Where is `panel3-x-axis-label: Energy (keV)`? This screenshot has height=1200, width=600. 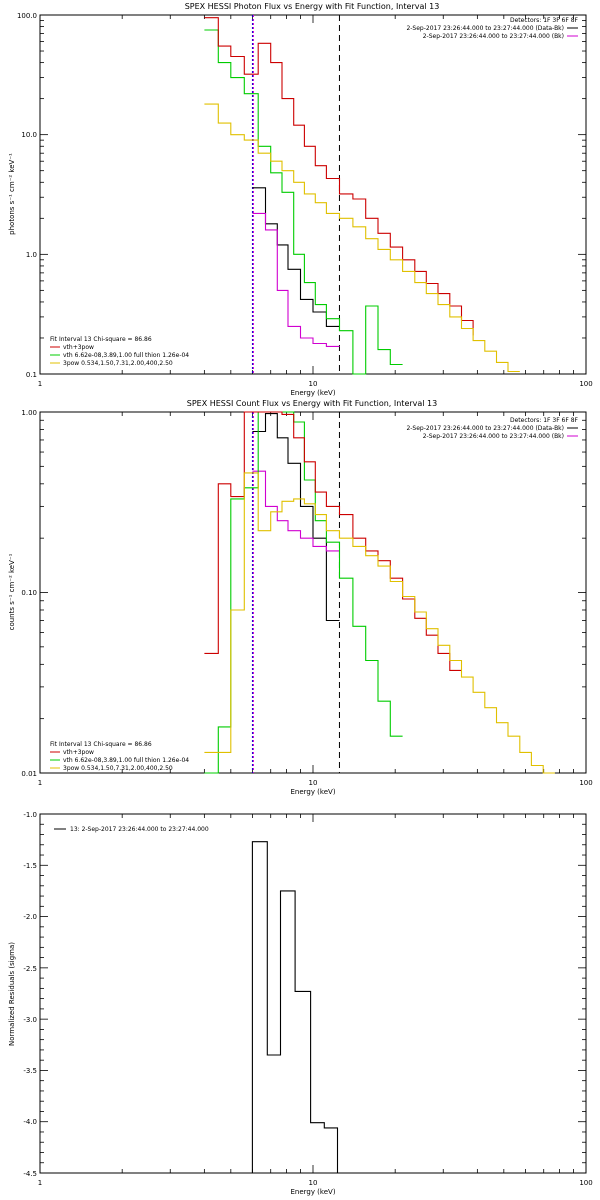
panel3-x-axis-label: Energy (keV) is located at coordinates (312, 1192).